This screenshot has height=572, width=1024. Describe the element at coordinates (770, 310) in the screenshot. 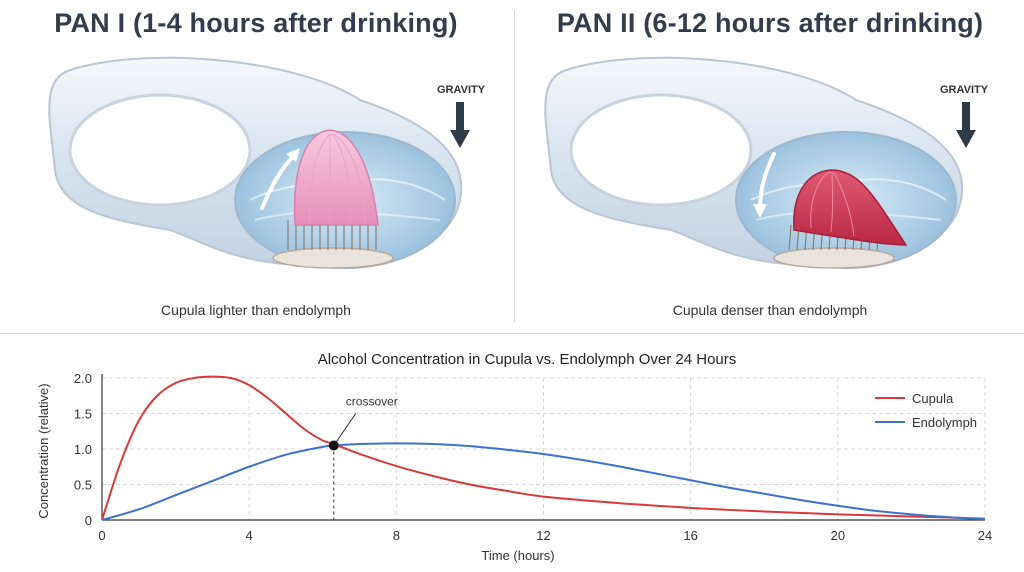

I see `panel-caption-pan-2: Cupula denser than endolymph` at that location.